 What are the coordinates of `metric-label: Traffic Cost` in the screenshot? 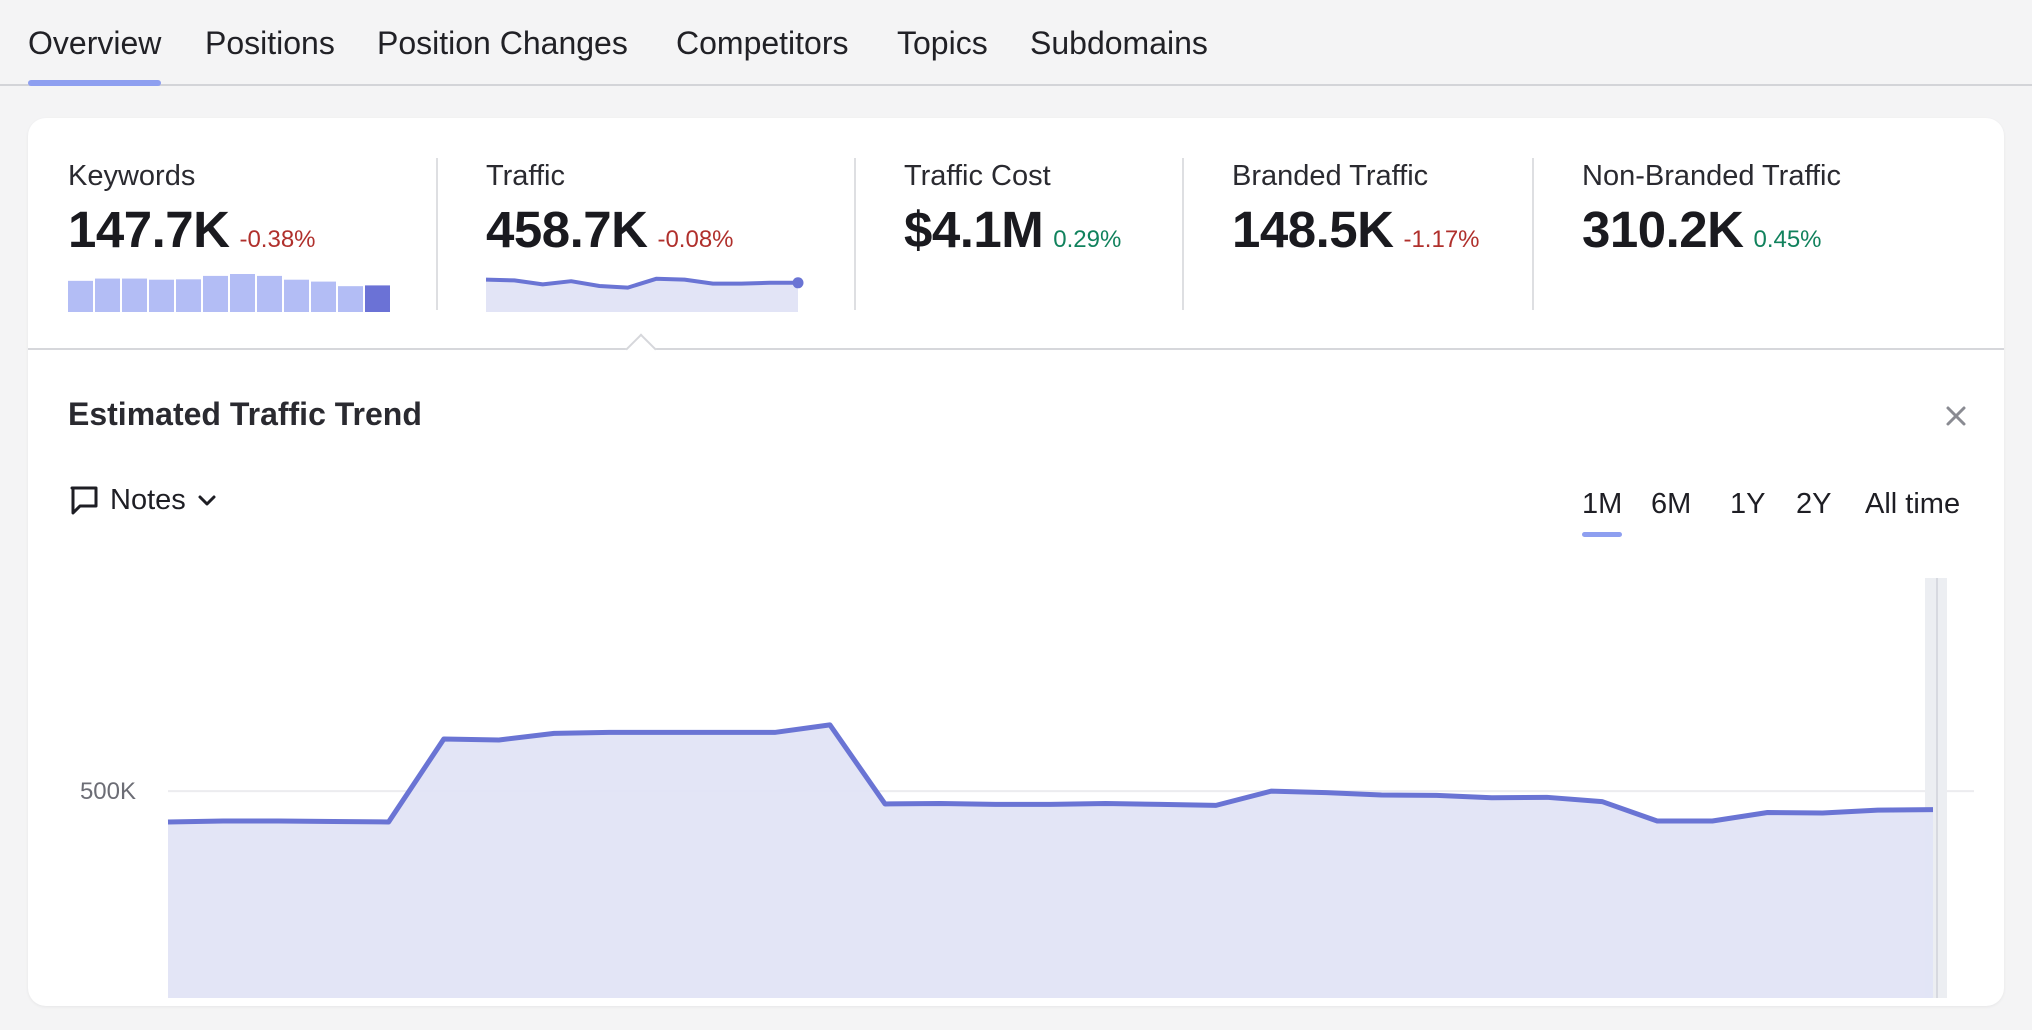 It's located at (977, 176).